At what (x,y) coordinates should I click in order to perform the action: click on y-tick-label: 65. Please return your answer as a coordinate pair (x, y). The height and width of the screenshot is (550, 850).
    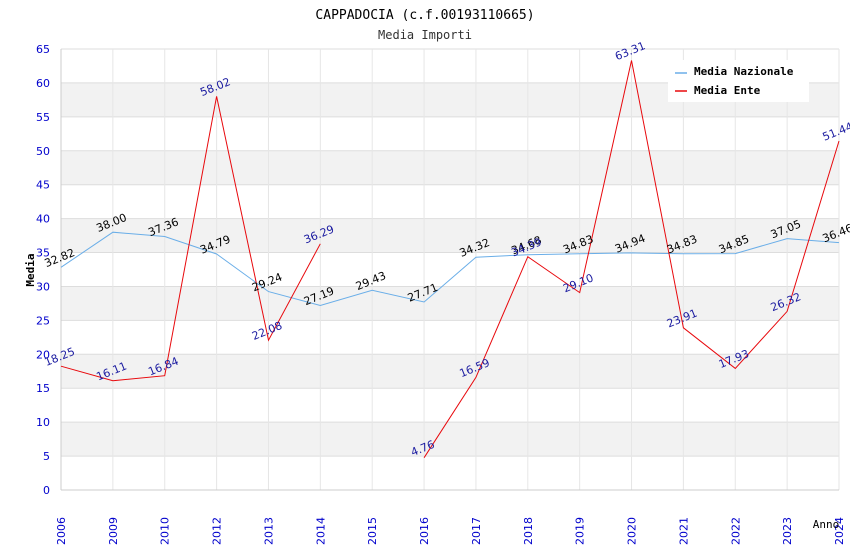
    Looking at the image, I should click on (43, 49).